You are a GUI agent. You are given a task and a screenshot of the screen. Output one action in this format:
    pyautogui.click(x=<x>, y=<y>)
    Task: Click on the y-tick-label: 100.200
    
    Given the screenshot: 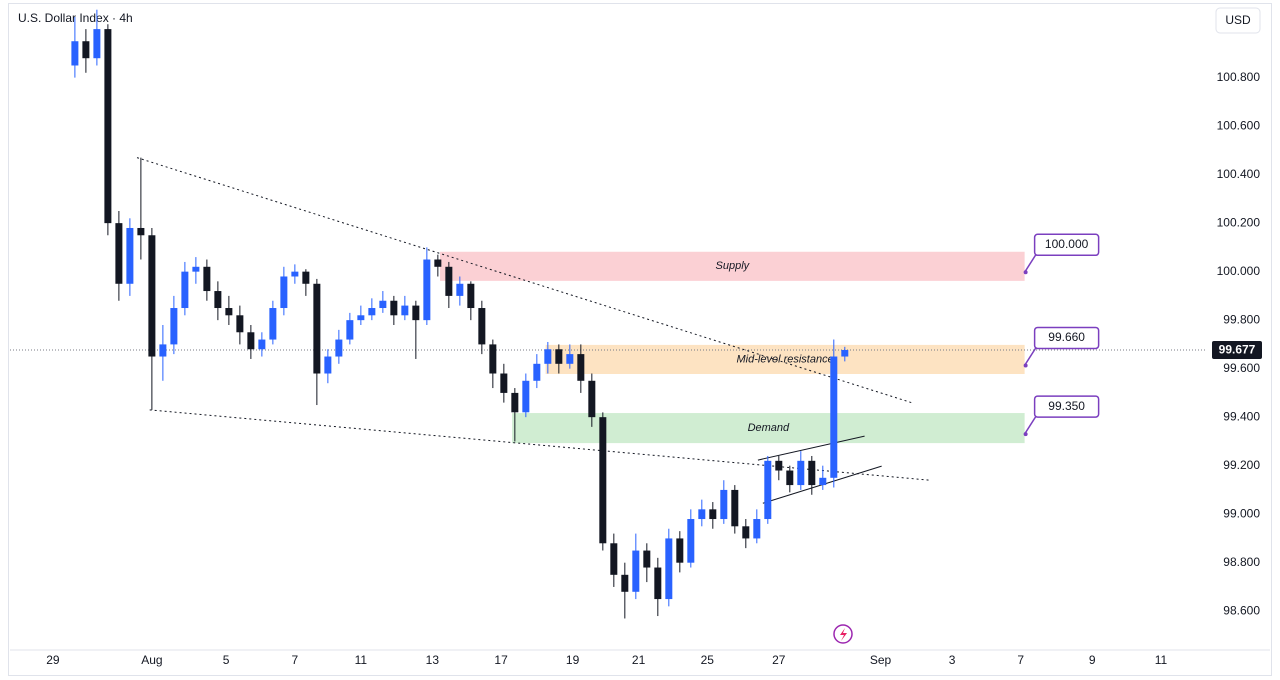 What is the action you would take?
    pyautogui.click(x=1239, y=222)
    